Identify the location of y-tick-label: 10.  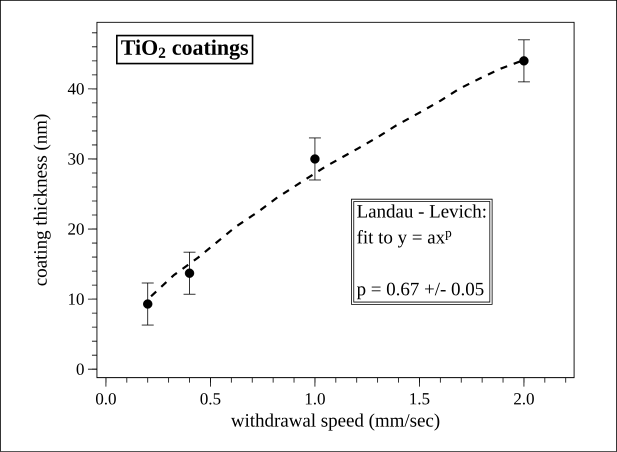
(76, 299).